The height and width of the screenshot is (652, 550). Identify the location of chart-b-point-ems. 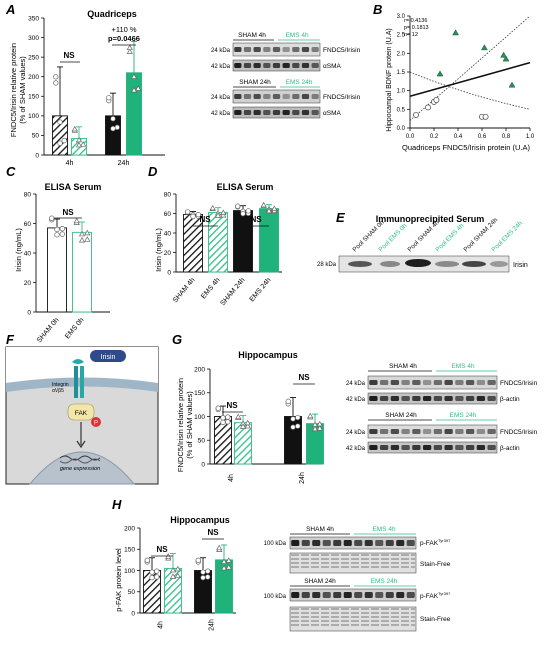
(456, 32).